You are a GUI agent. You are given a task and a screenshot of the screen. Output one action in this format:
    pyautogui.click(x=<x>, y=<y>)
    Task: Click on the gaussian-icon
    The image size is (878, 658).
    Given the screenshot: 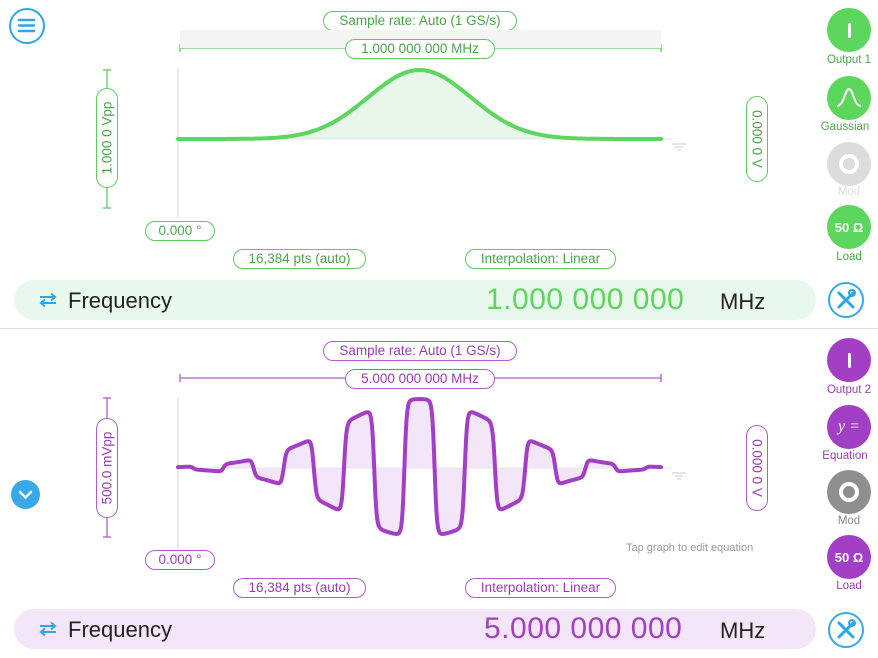 What is the action you would take?
    pyautogui.click(x=849, y=97)
    